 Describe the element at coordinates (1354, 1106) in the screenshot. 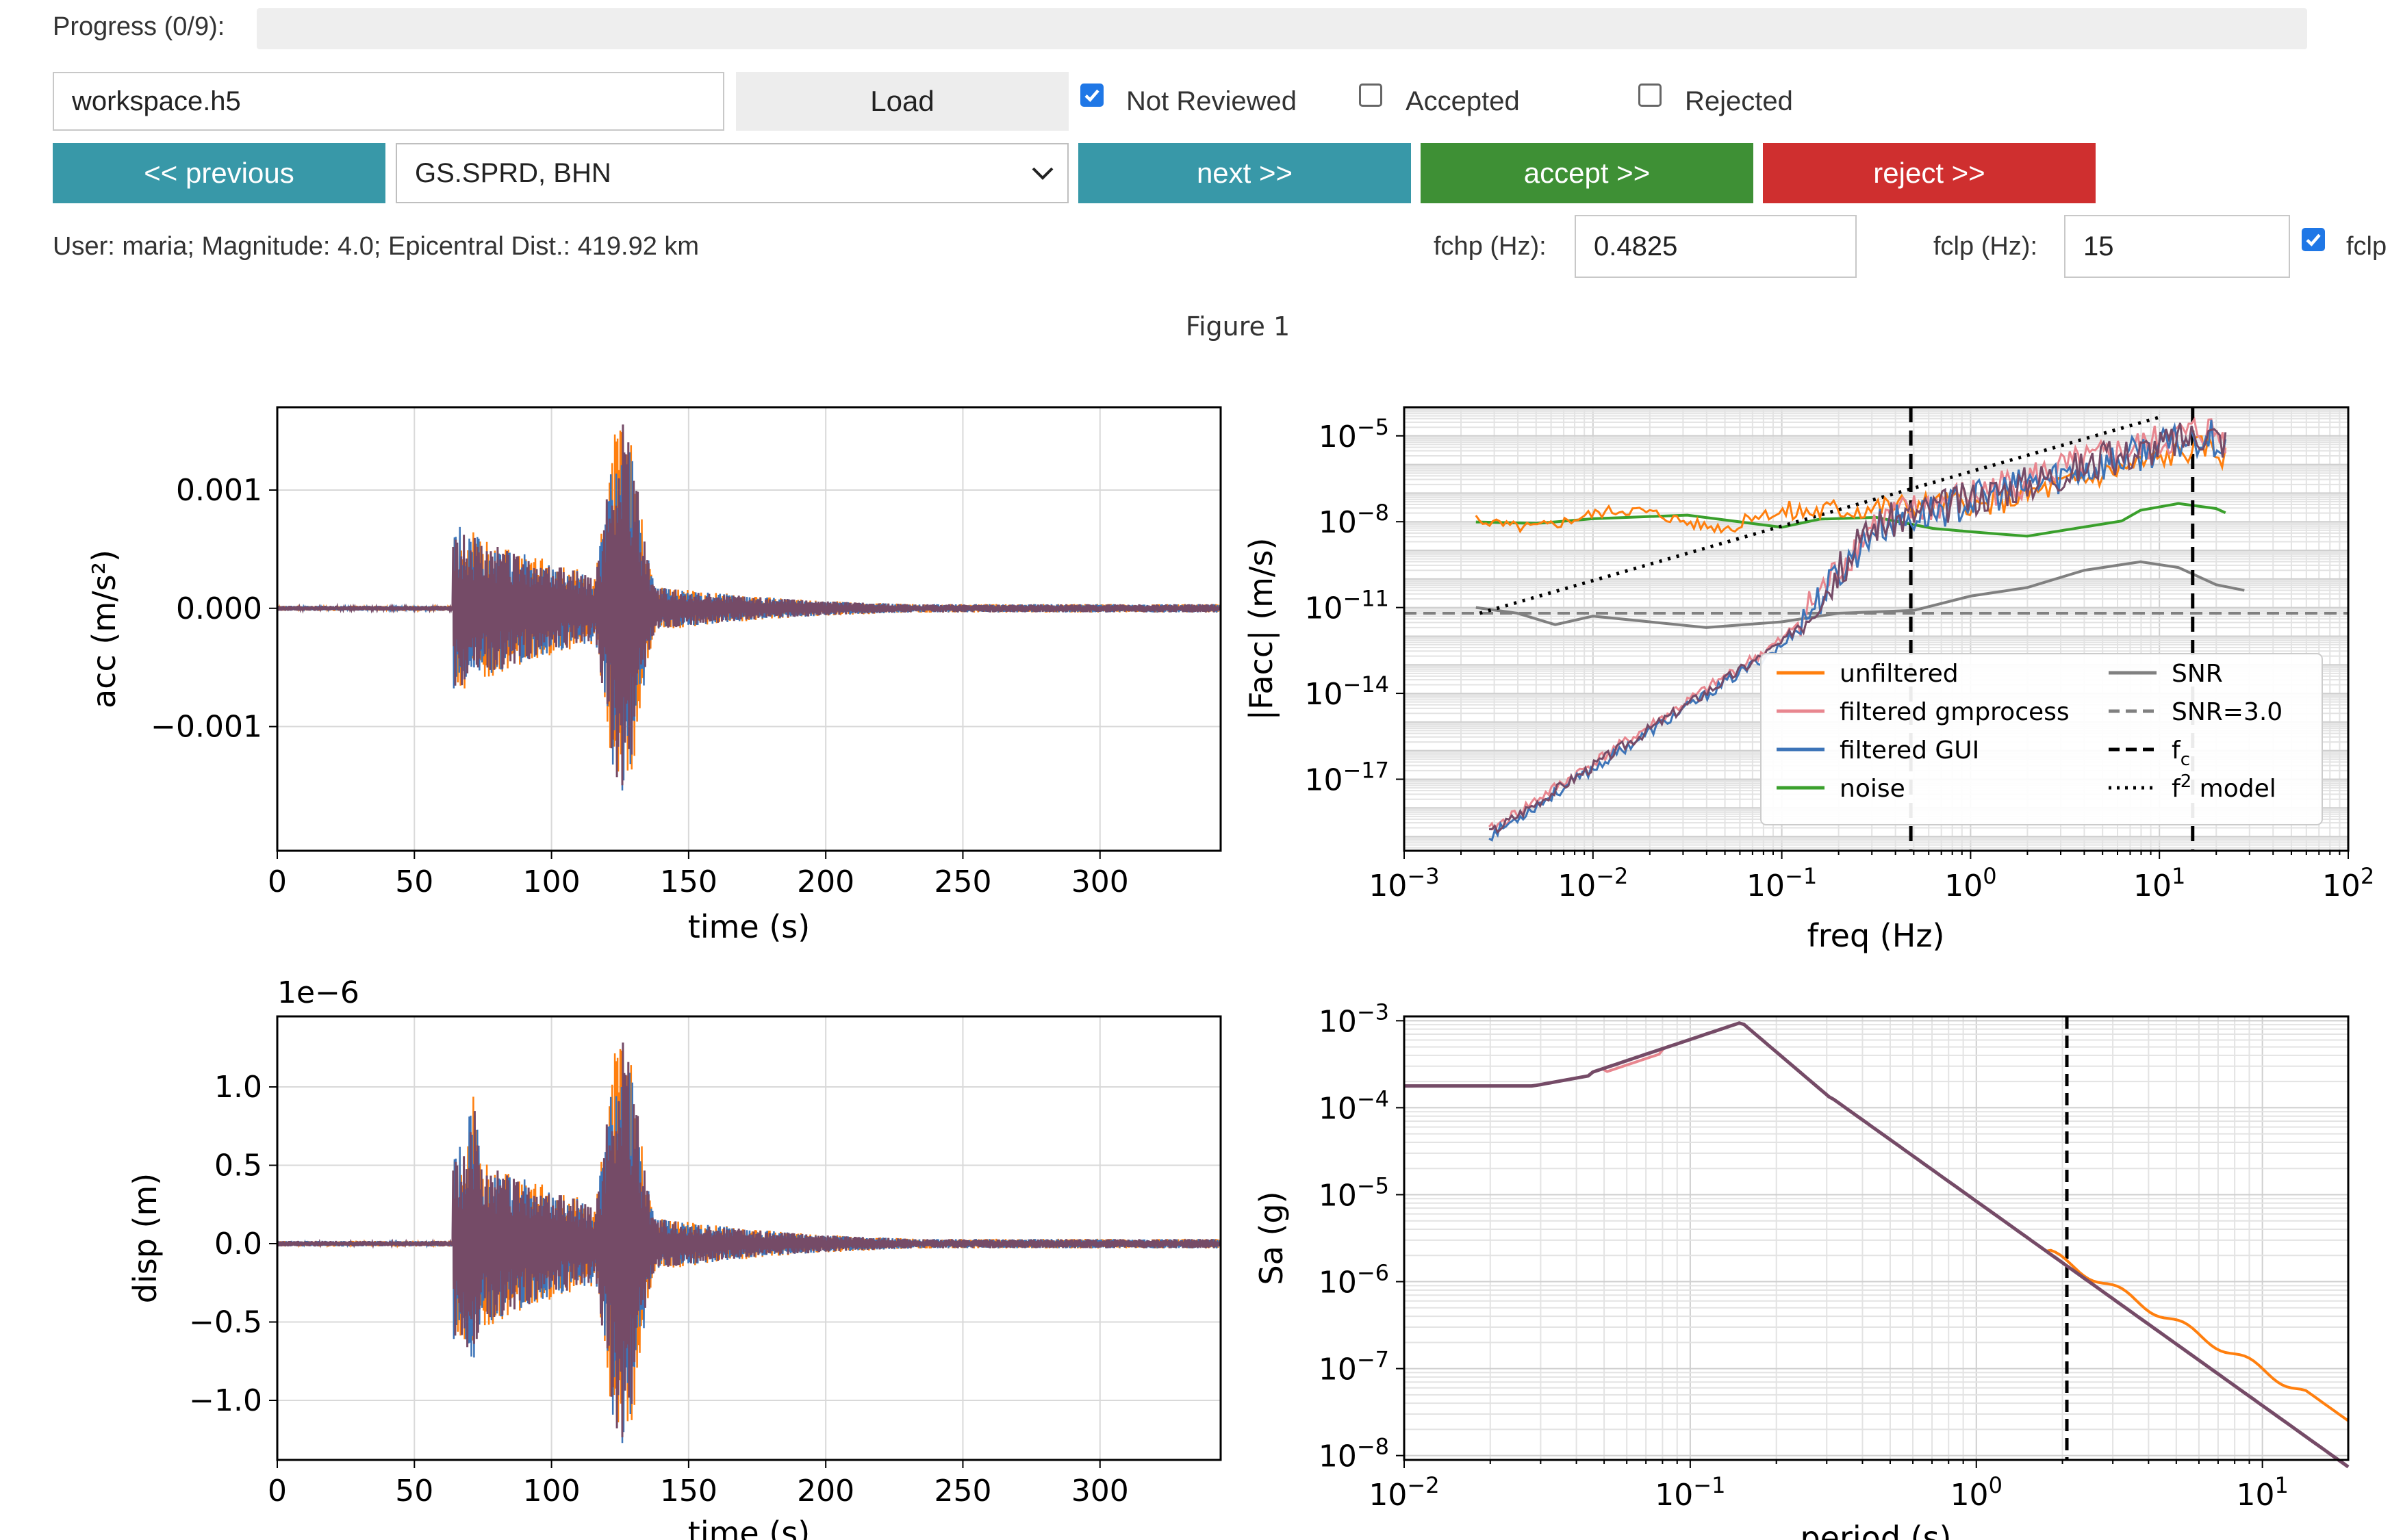

I see `sa-ytick-label: 10⁻⁴` at that location.